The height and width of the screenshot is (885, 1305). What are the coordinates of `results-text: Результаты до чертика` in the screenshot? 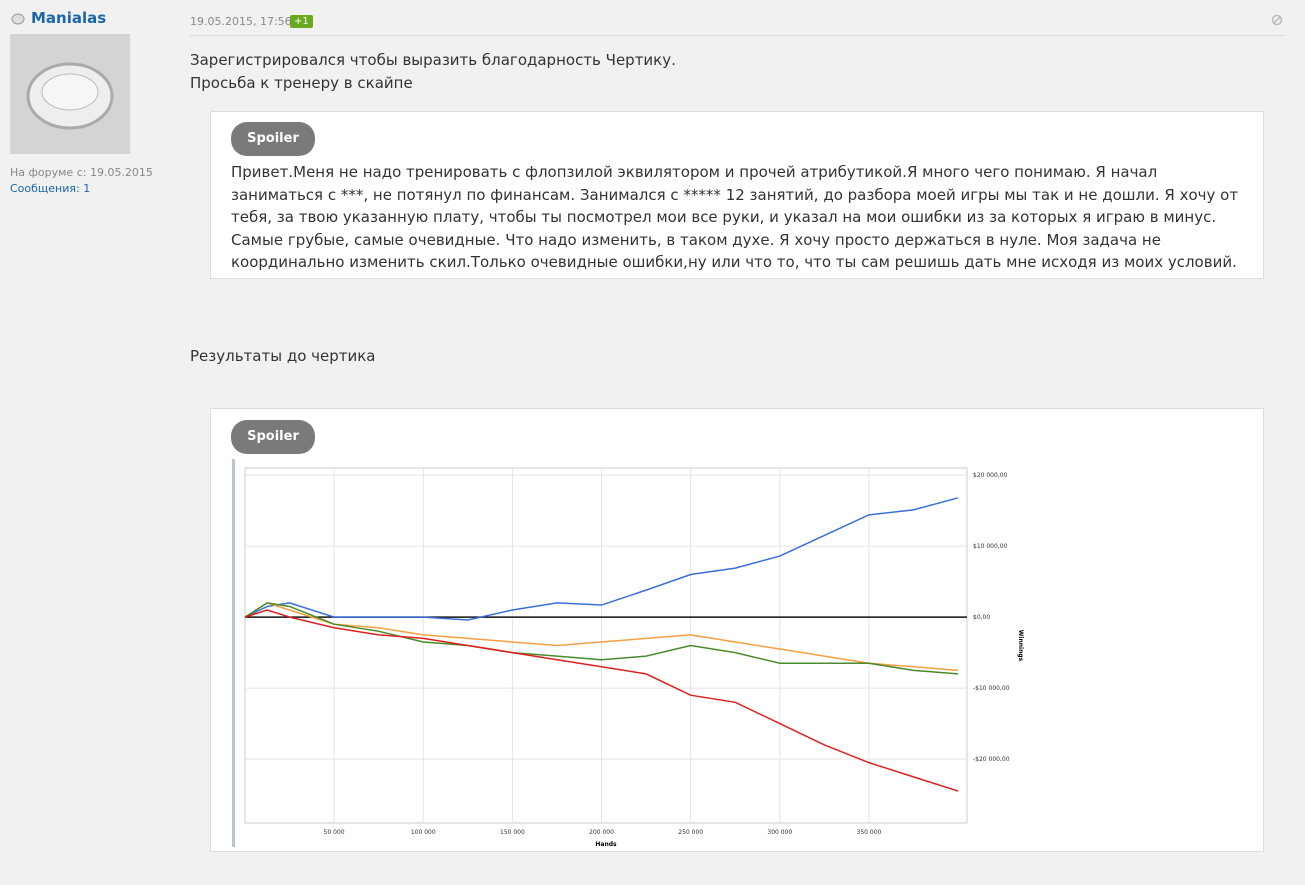 It's located at (283, 356).